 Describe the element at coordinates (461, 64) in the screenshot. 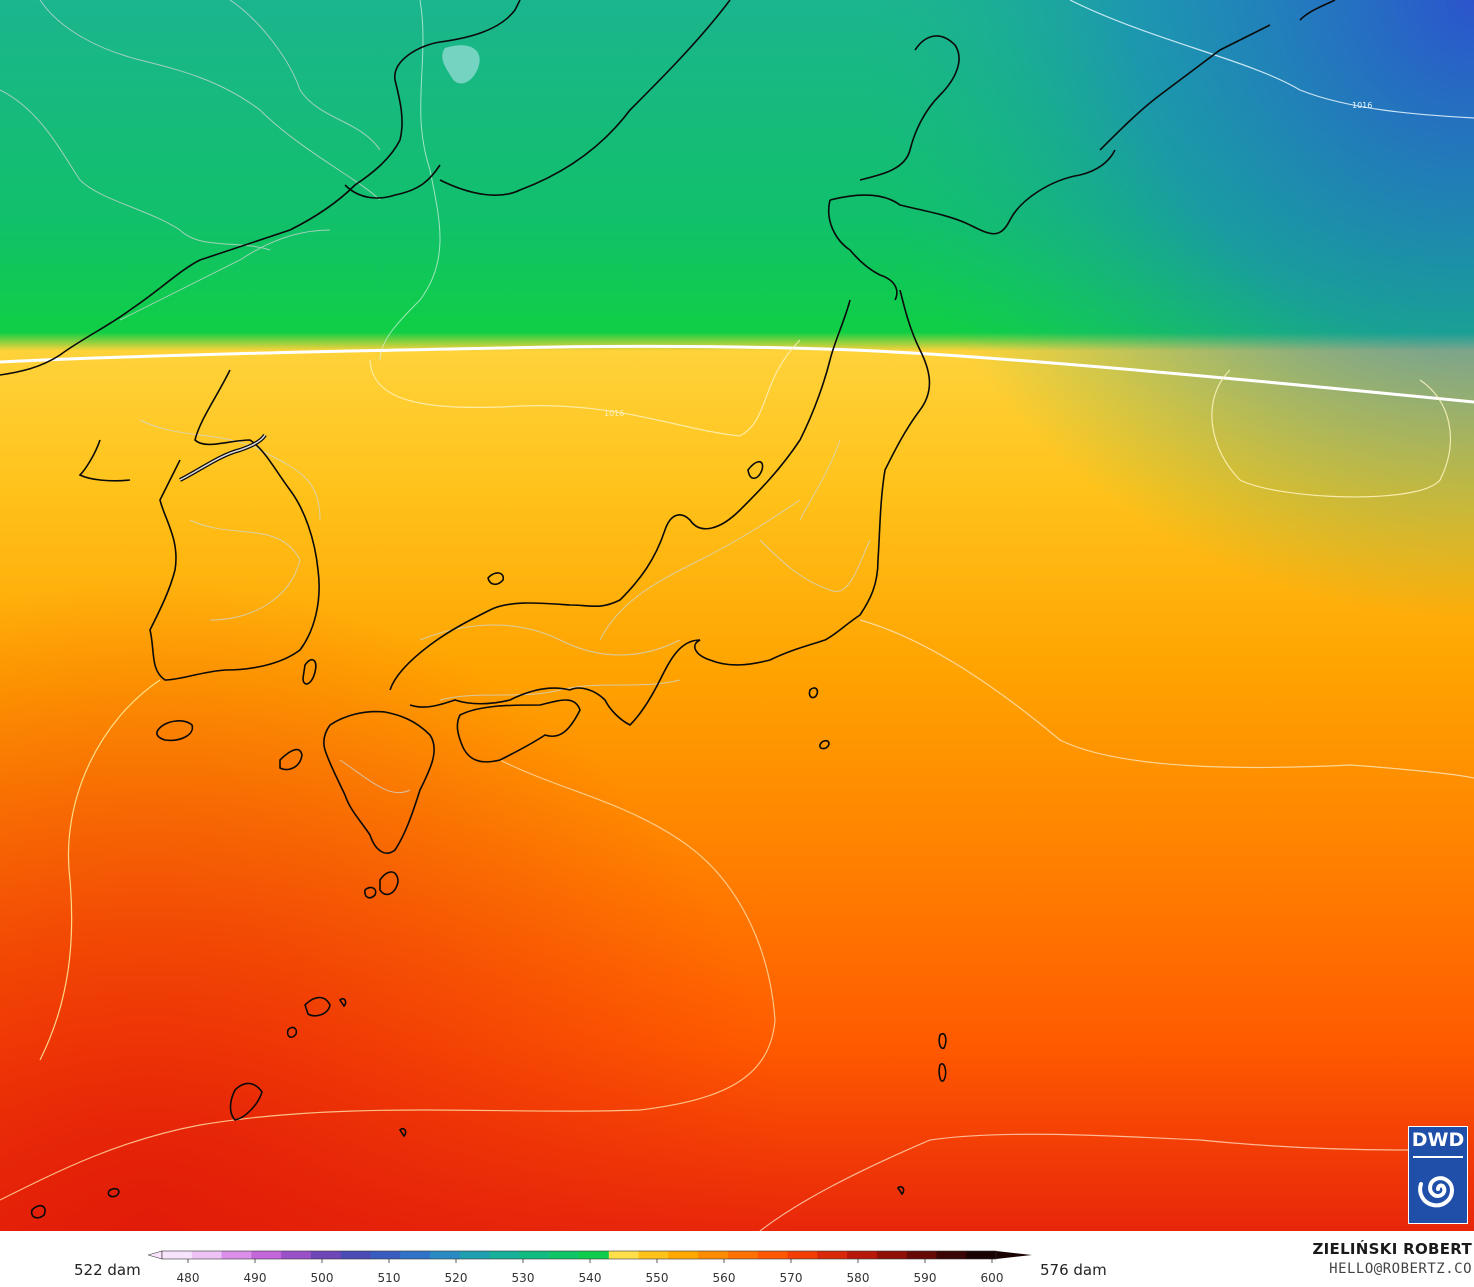

I see `lake-shape` at that location.